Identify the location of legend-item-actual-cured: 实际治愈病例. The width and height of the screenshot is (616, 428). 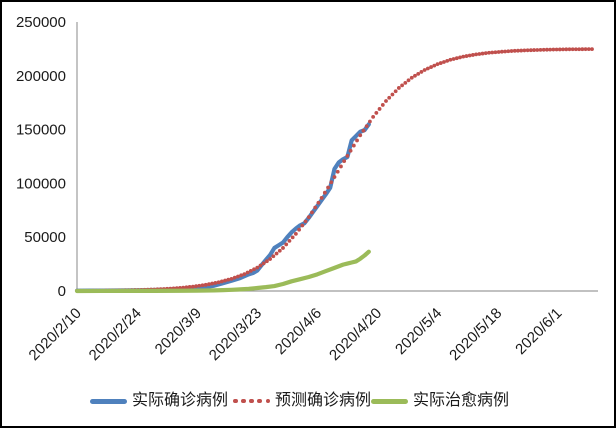
(440, 401).